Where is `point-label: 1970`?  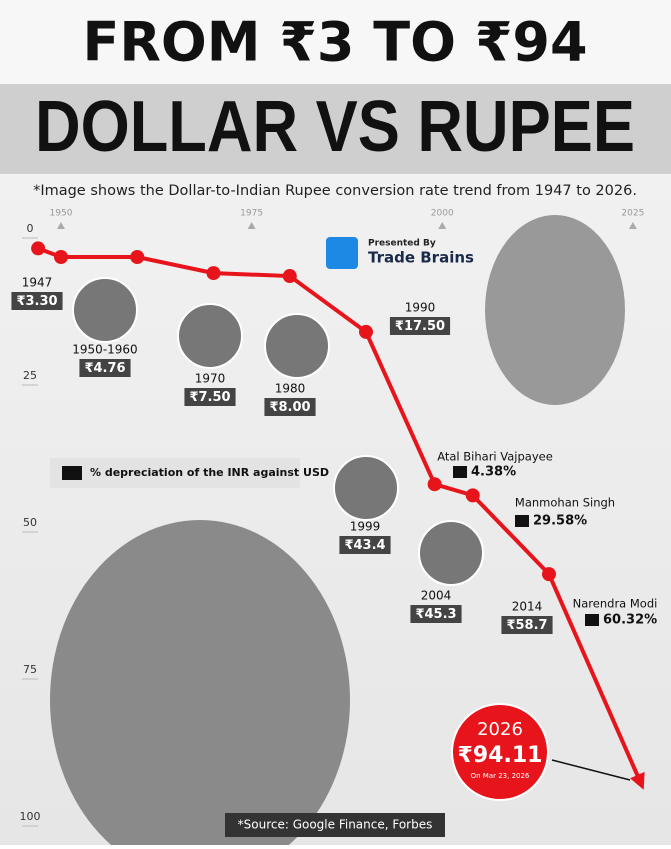
point-label: 1970 is located at coordinates (210, 379).